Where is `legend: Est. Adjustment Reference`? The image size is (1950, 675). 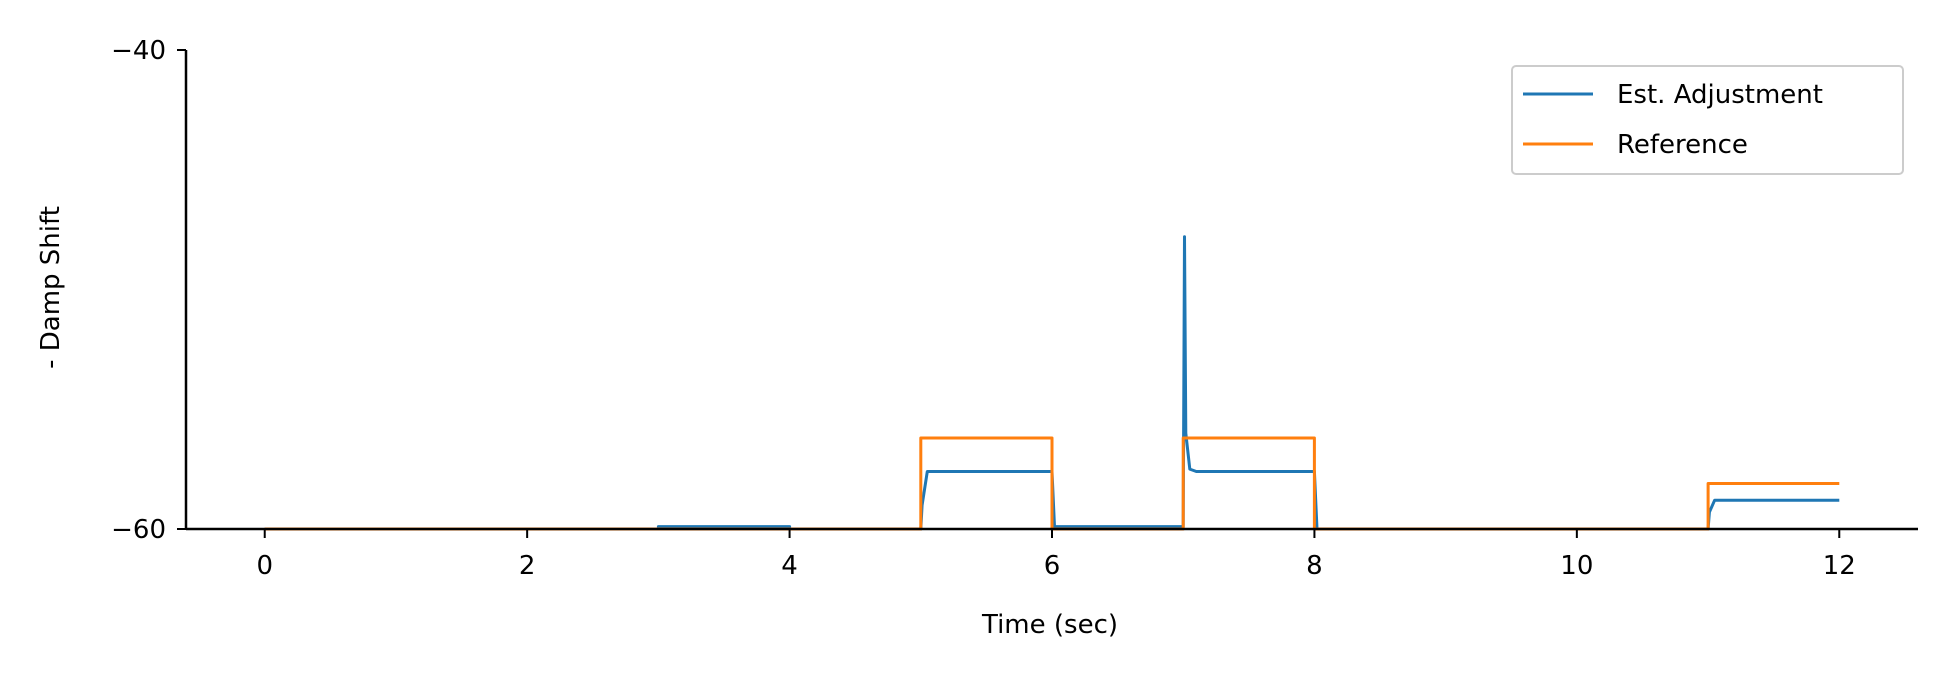
legend: Est. Adjustment Reference is located at coordinates (1707, 120).